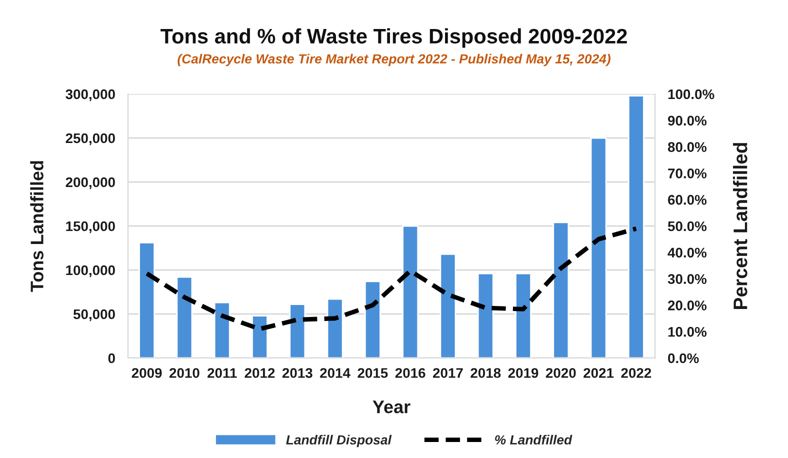 This screenshot has height=458, width=788. What do you see at coordinates (90, 227) in the screenshot?
I see `y-tick-label: 150,000` at bounding box center [90, 227].